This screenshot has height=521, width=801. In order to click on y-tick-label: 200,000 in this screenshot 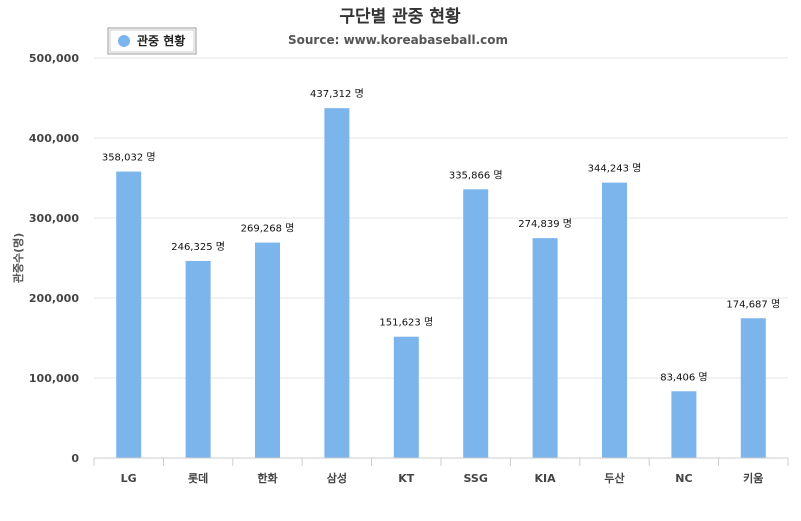, I will do `click(54, 298)`.